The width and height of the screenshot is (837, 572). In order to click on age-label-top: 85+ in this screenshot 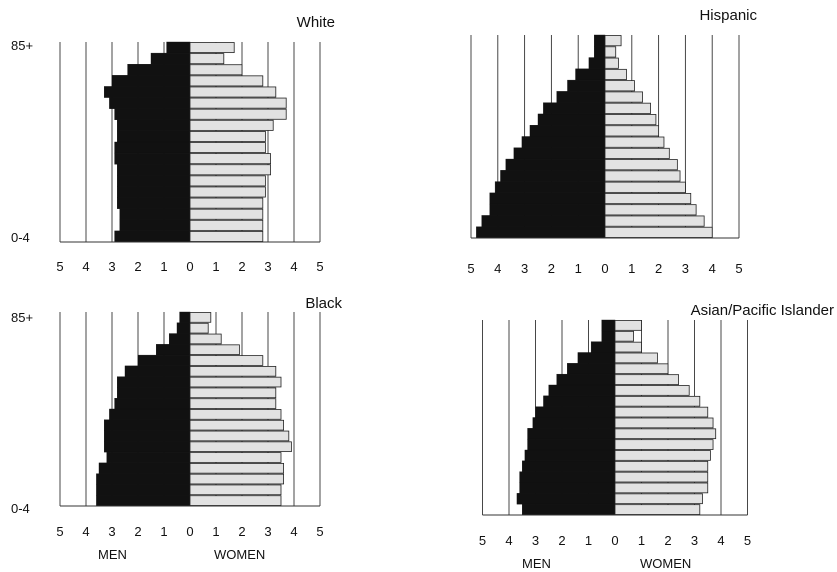, I will do `click(22, 317)`.